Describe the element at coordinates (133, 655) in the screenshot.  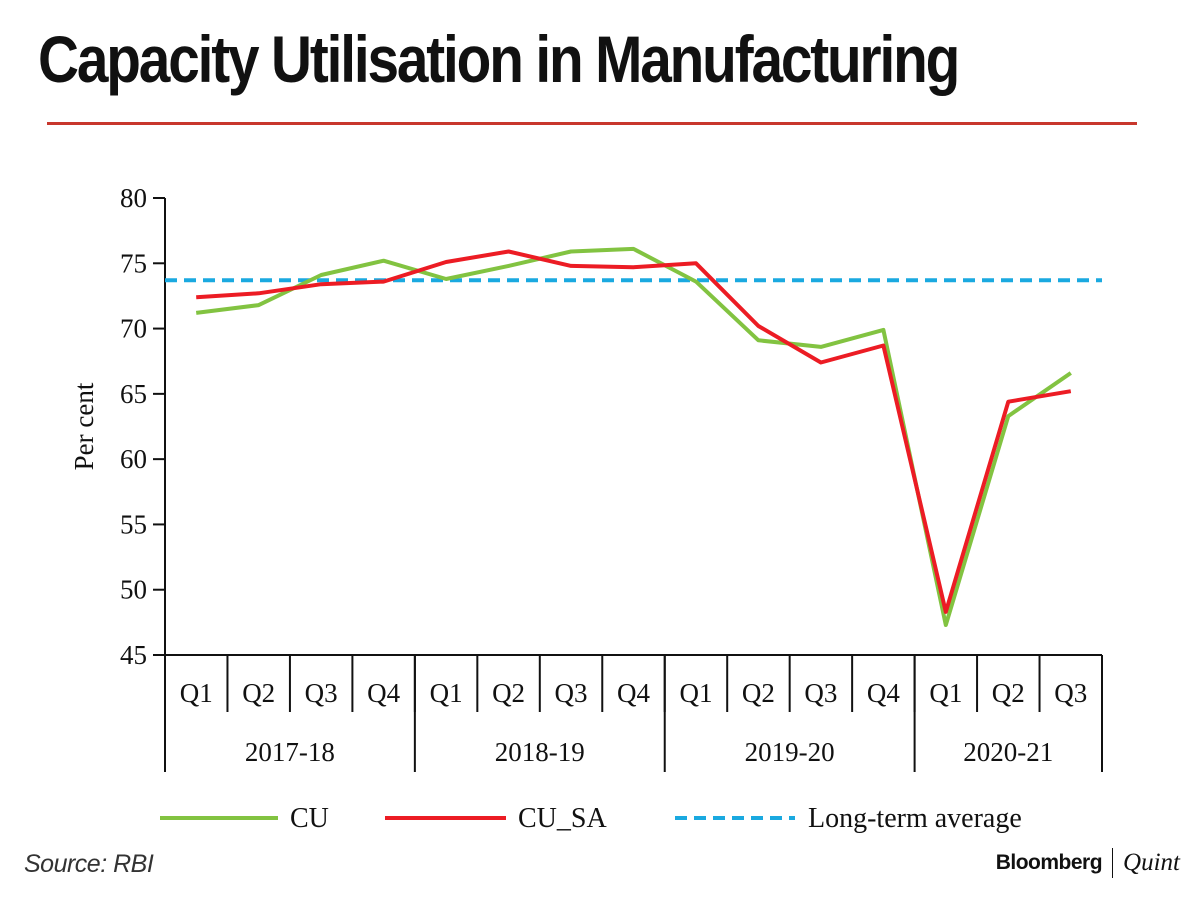
I see `y-tick-label: 45` at that location.